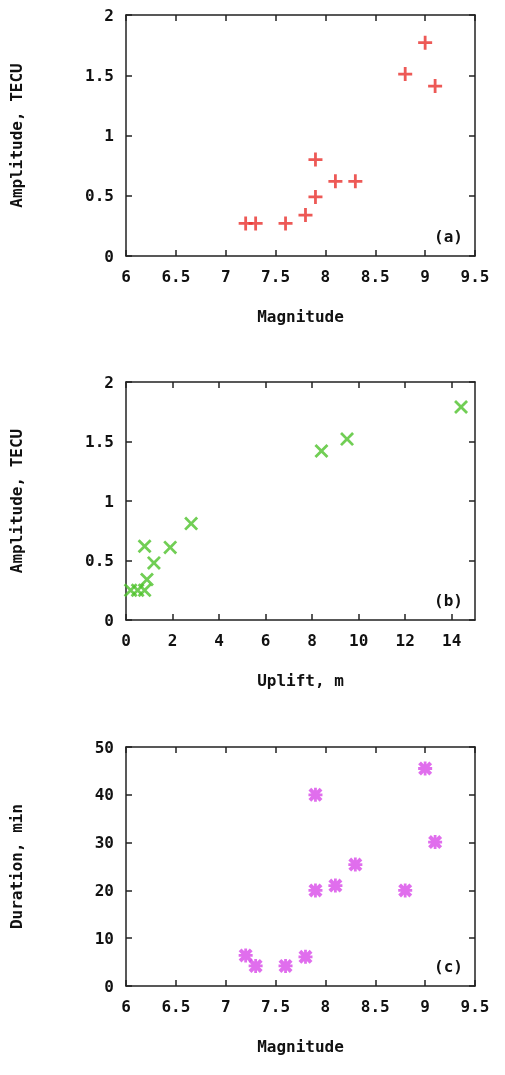  What do you see at coordinates (449, 236) in the screenshot?
I see `annotation: (a)` at bounding box center [449, 236].